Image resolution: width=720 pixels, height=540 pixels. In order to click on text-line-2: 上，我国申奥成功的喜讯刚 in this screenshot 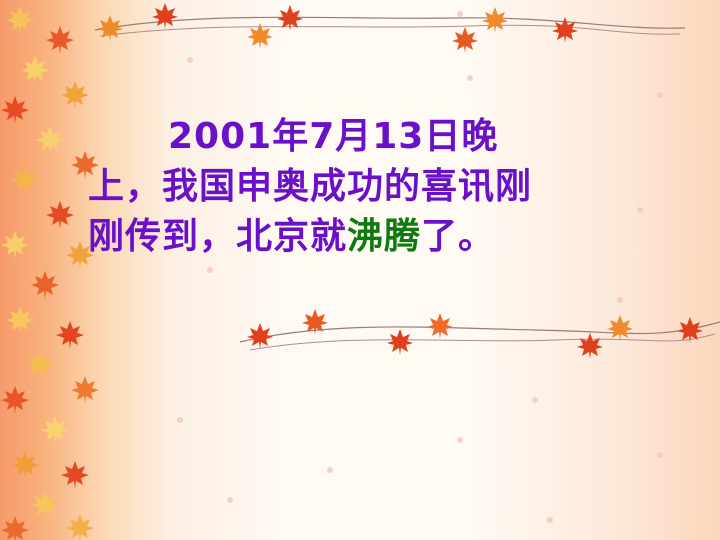, I will do `click(310, 186)`.